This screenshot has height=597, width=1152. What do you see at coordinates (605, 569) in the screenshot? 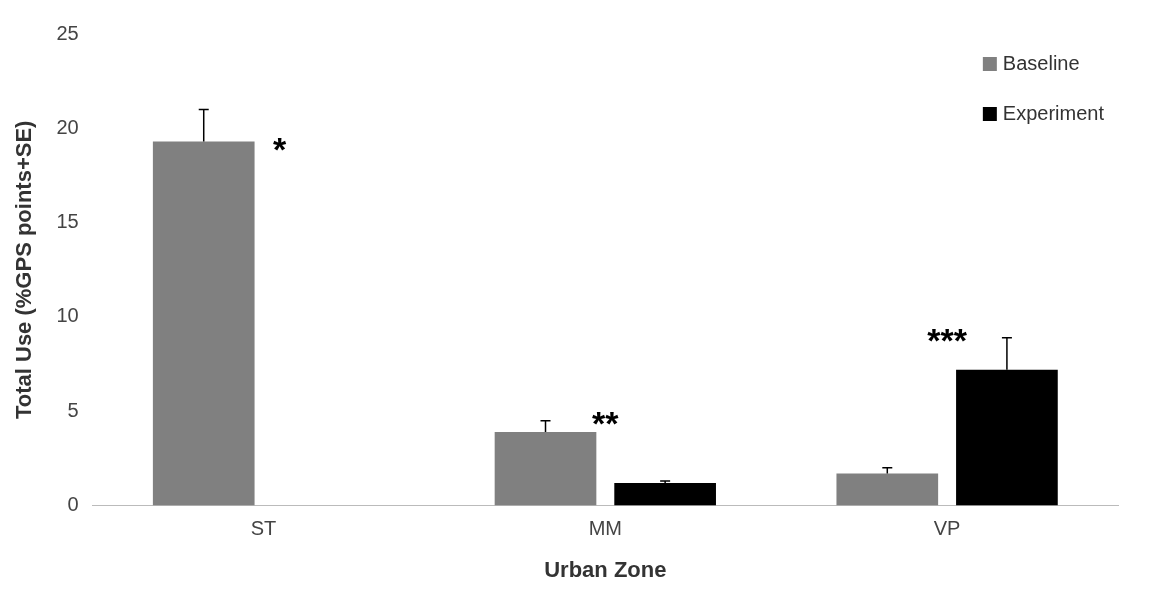
I see `x-axis-title: Urban Zone` at bounding box center [605, 569].